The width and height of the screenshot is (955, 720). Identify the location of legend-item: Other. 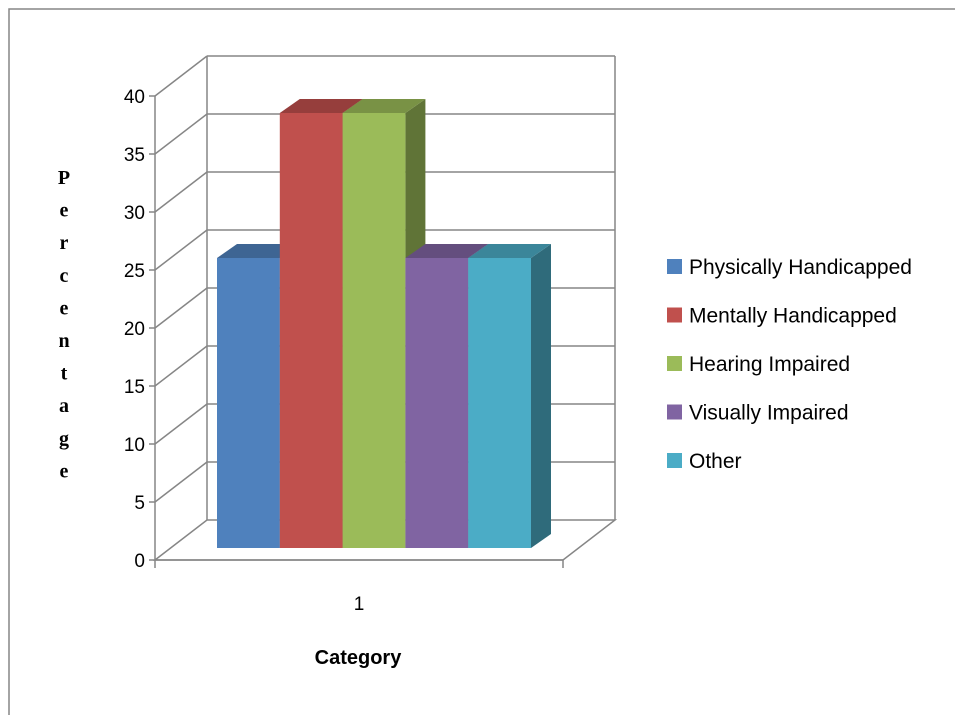
(704, 461).